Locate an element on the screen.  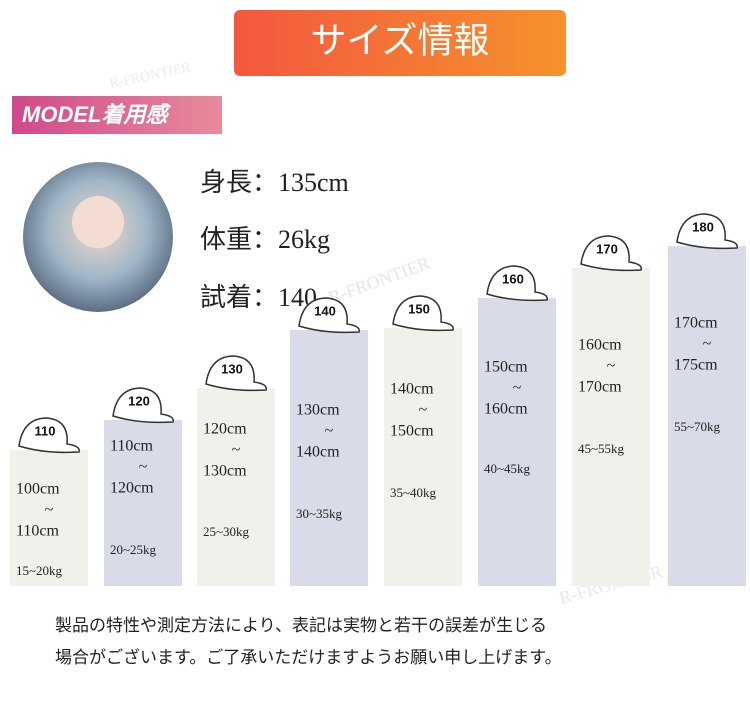
cap-size: 160 is located at coordinates (513, 278).